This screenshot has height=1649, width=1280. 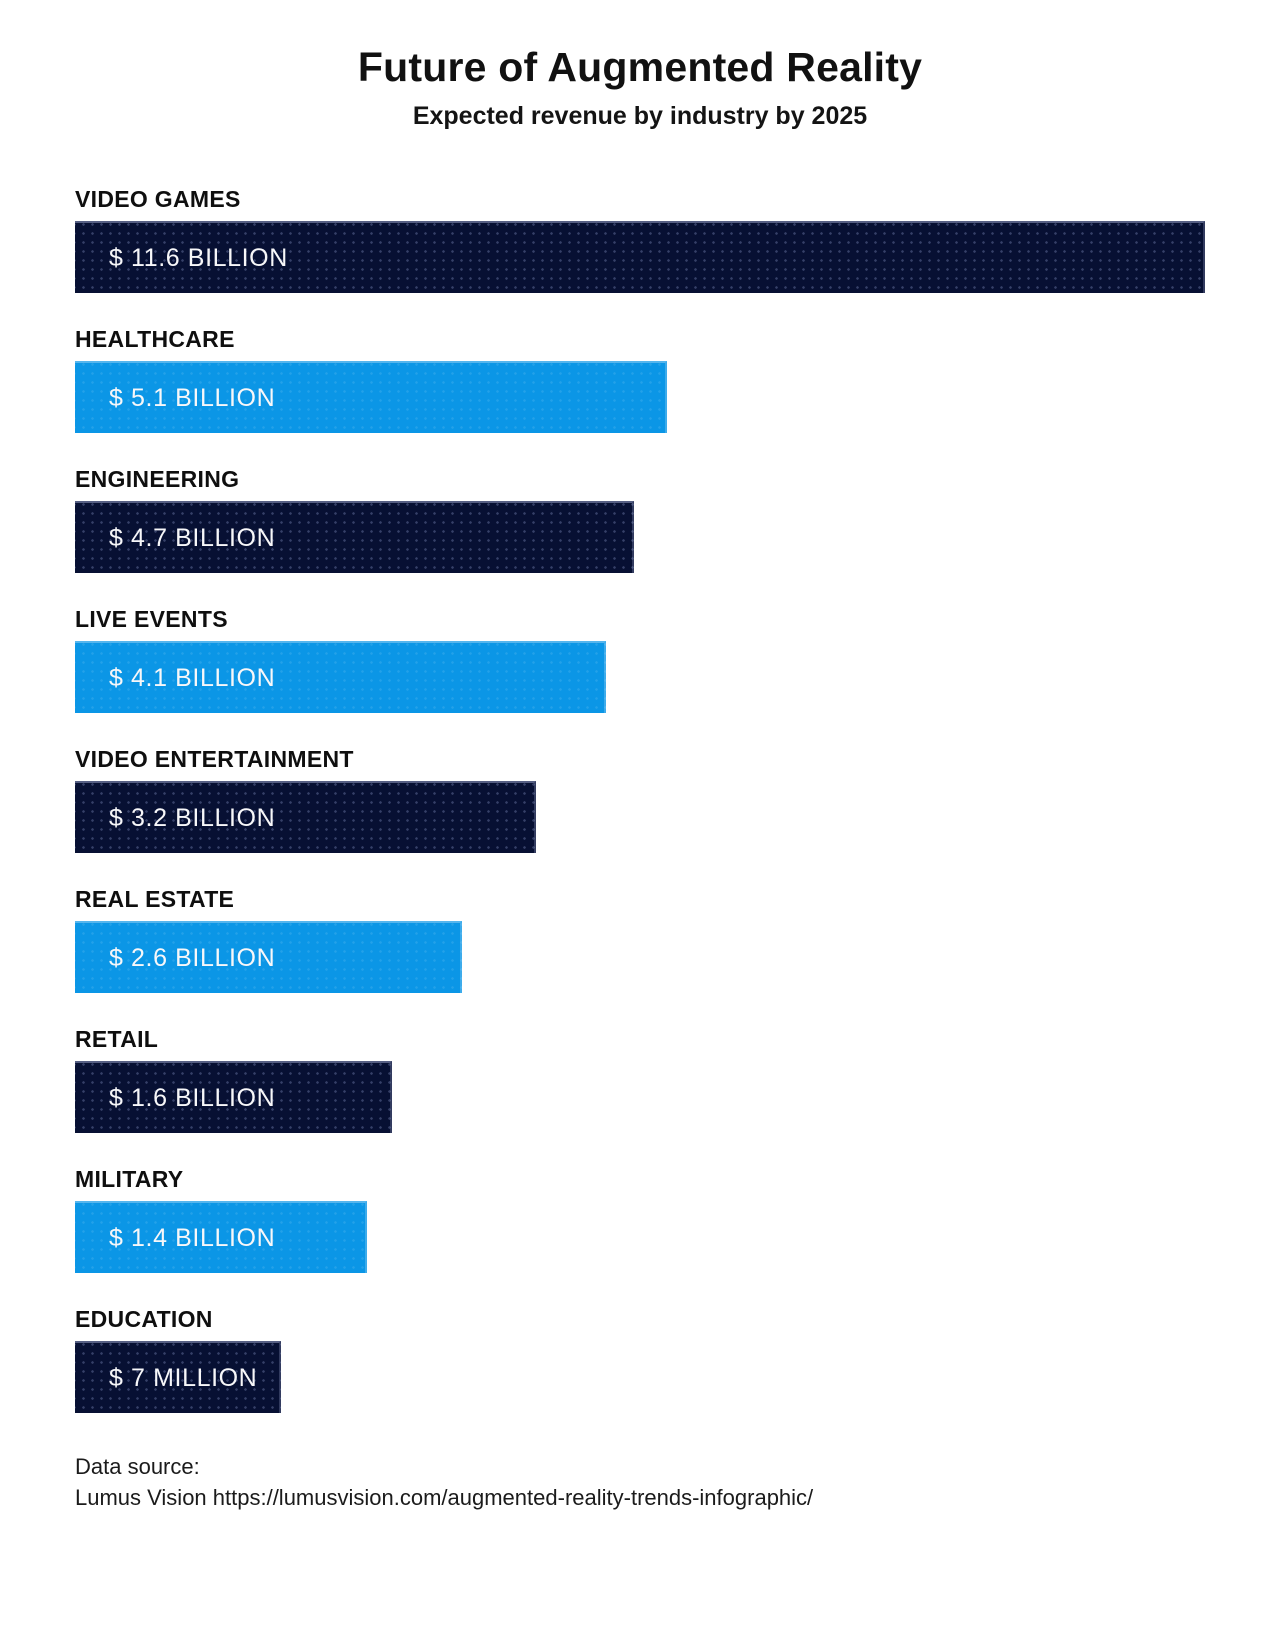 I want to click on bar-label: HEALTHCARE, so click(x=155, y=339).